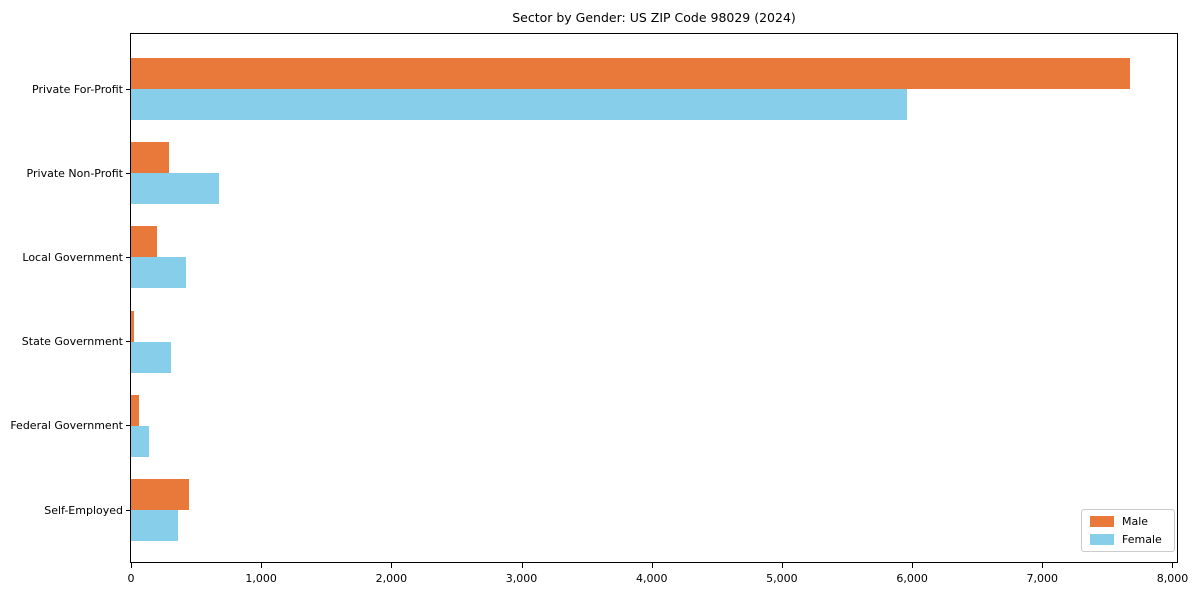 Image resolution: width=1200 pixels, height=600 pixels. I want to click on x-tick-label-5000: 5,000, so click(782, 578).